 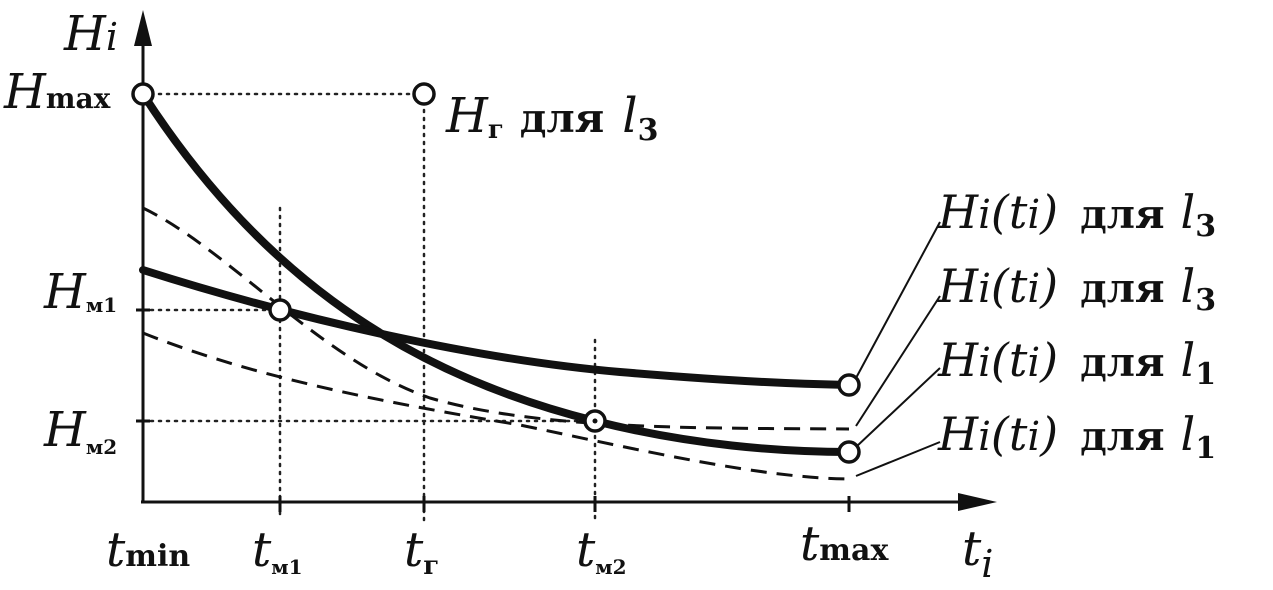 What do you see at coordinates (1076, 362) in the screenshot?
I see `legend-entry-3: Hi(ti) для l1` at bounding box center [1076, 362].